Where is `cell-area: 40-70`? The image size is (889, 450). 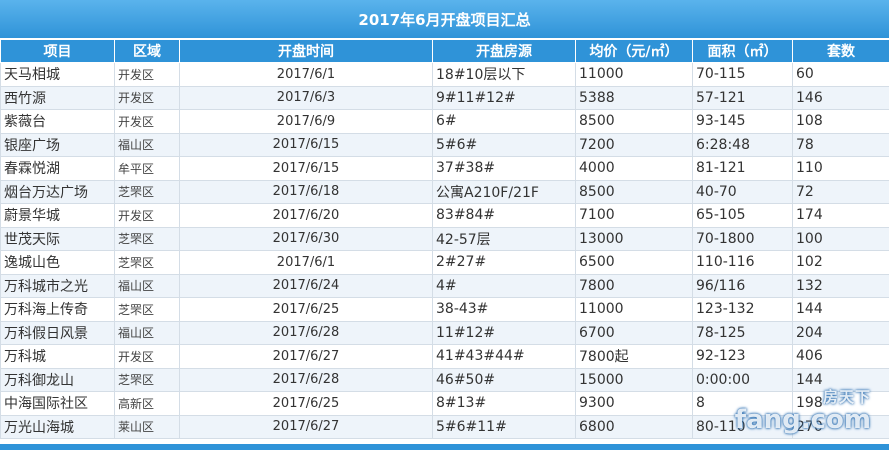
cell-area: 40-70 is located at coordinates (742, 191).